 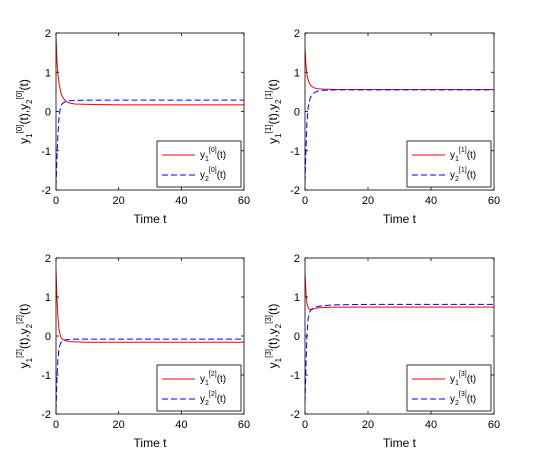 I want to click on superscript: [0], so click(x=19, y=94).